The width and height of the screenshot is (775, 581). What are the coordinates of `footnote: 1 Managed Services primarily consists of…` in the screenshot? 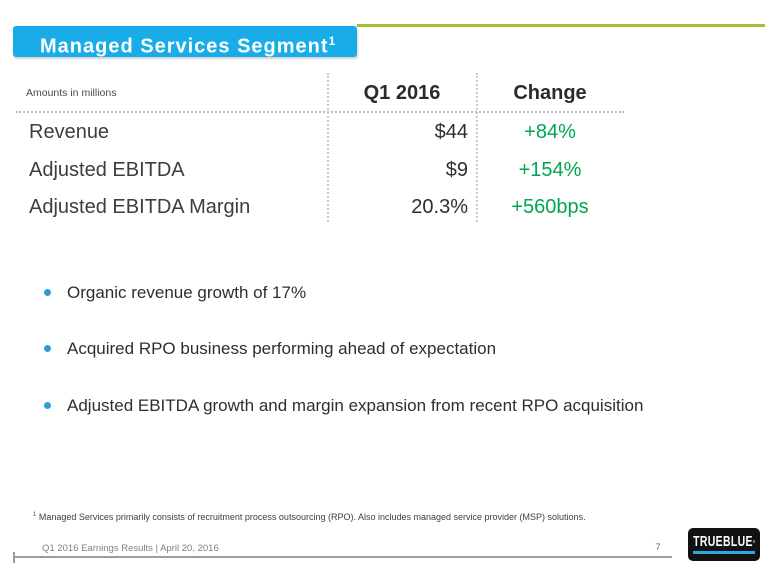 It's located at (309, 517).